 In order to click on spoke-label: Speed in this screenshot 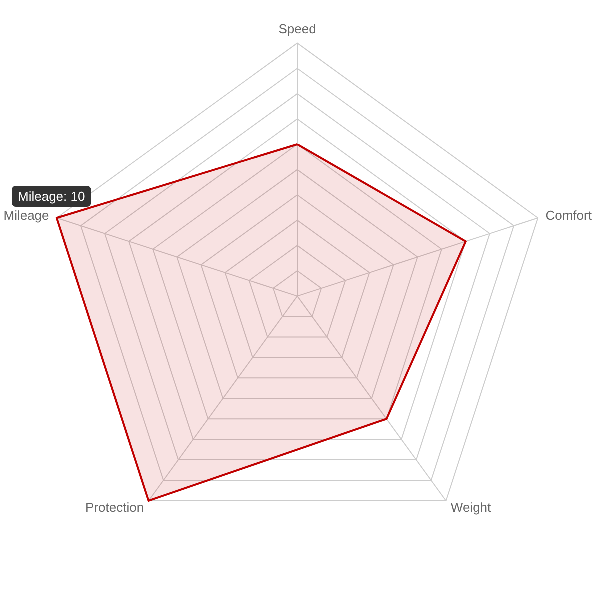, I will do `click(297, 28)`.